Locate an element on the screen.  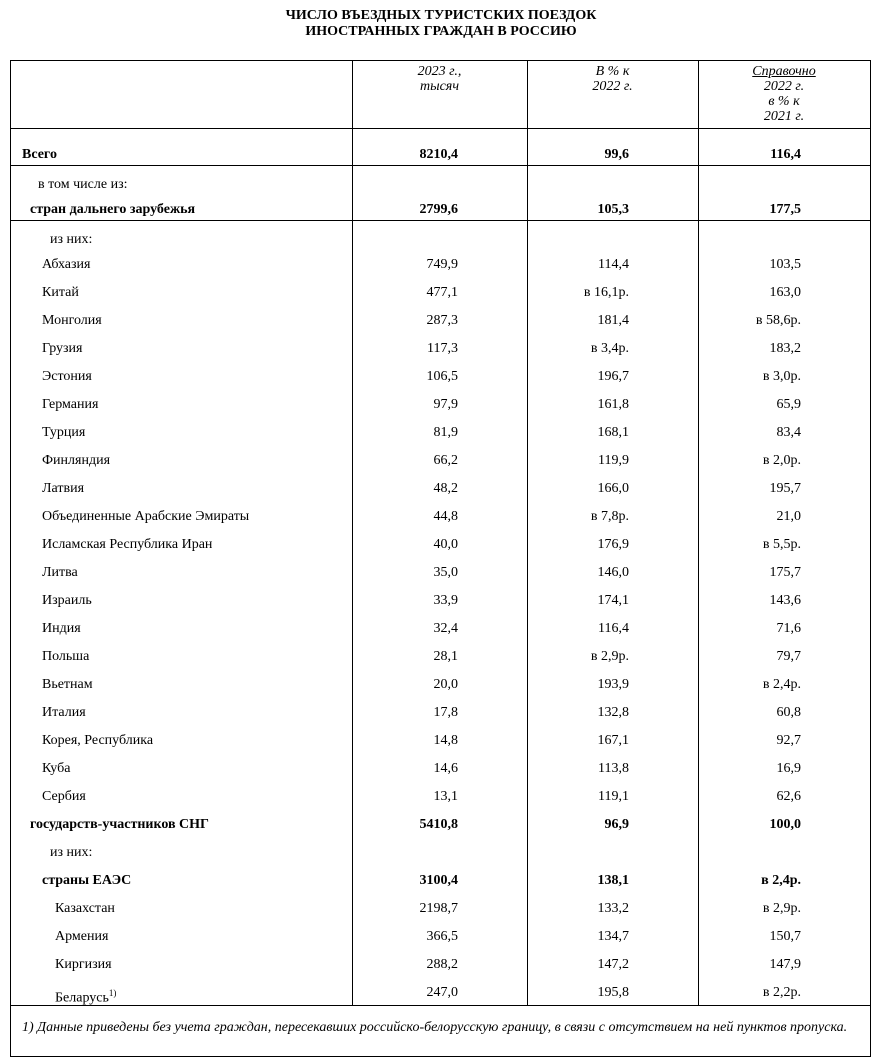
value-cell: 71,6 is located at coordinates (789, 628).